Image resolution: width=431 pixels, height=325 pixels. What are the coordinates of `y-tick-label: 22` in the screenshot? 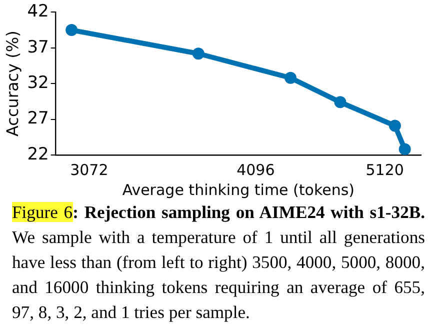 It's located at (38, 154).